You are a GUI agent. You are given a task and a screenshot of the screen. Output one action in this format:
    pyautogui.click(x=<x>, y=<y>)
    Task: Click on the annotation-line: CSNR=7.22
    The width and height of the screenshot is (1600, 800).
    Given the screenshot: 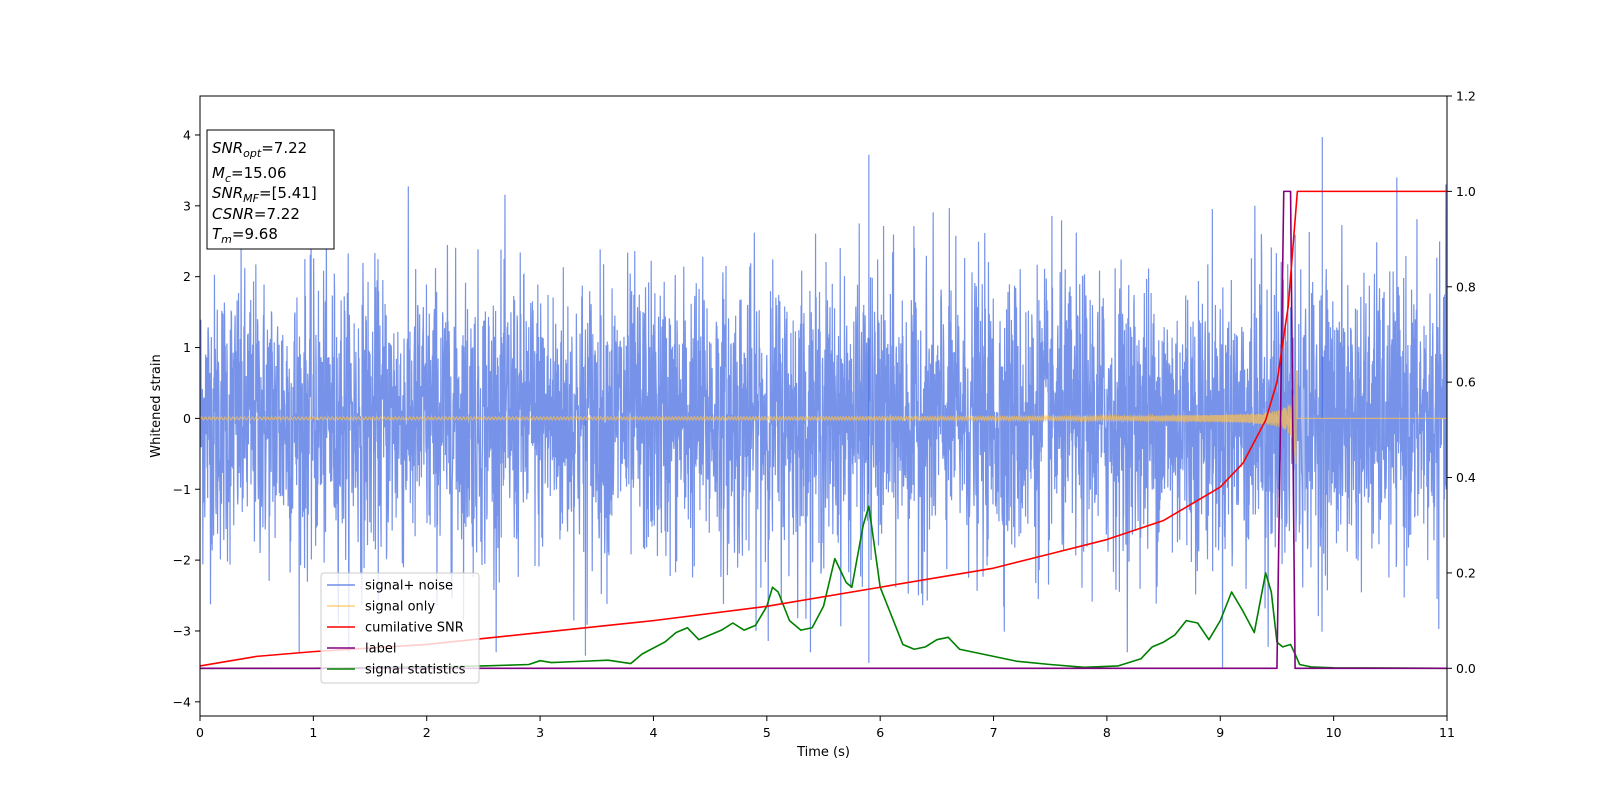 What is the action you would take?
    pyautogui.click(x=256, y=214)
    